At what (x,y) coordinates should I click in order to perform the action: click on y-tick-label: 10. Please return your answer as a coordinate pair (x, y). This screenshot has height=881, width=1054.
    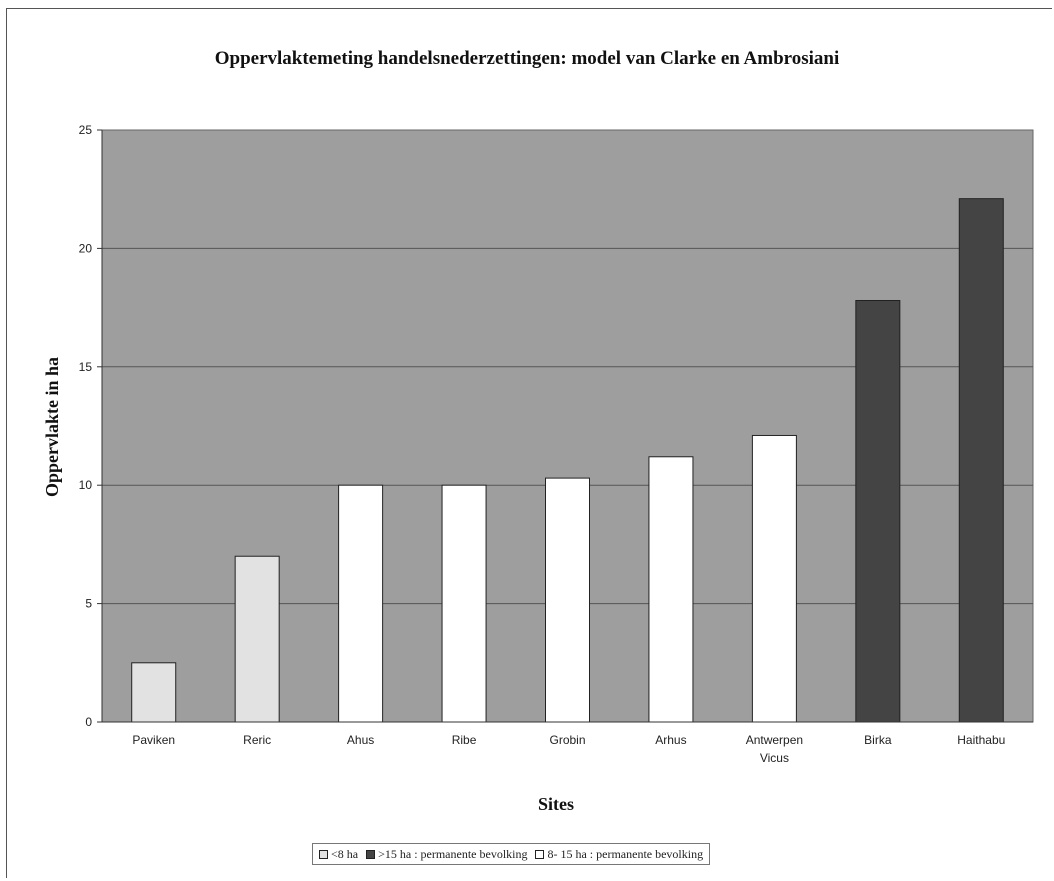
    Looking at the image, I should click on (86, 485).